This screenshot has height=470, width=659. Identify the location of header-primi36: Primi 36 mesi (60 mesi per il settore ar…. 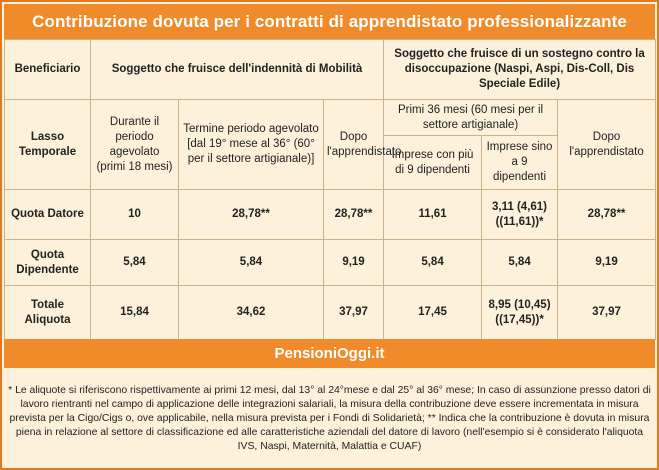
(471, 117).